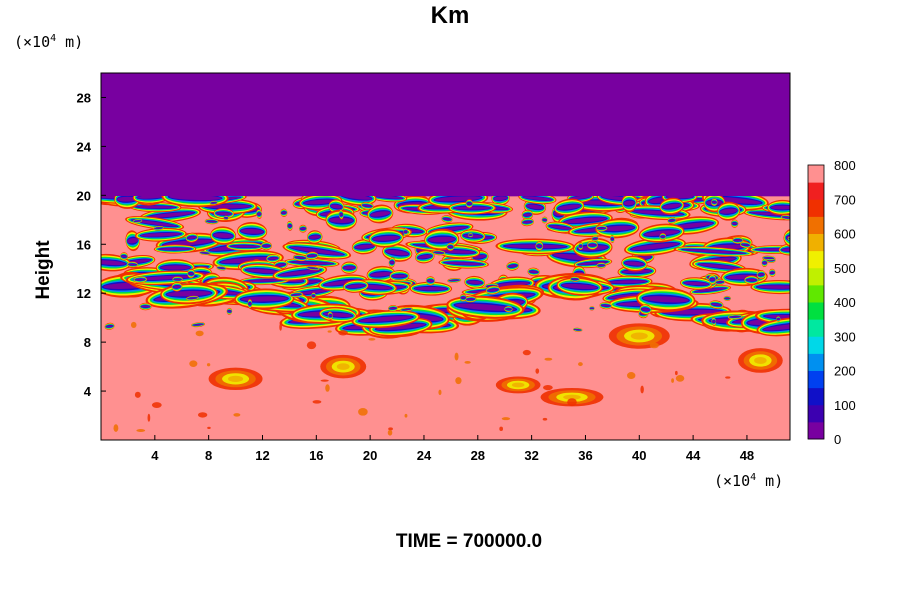  Describe the element at coordinates (70, 42) in the screenshot. I see `y-unit-suffix: m)` at that location.